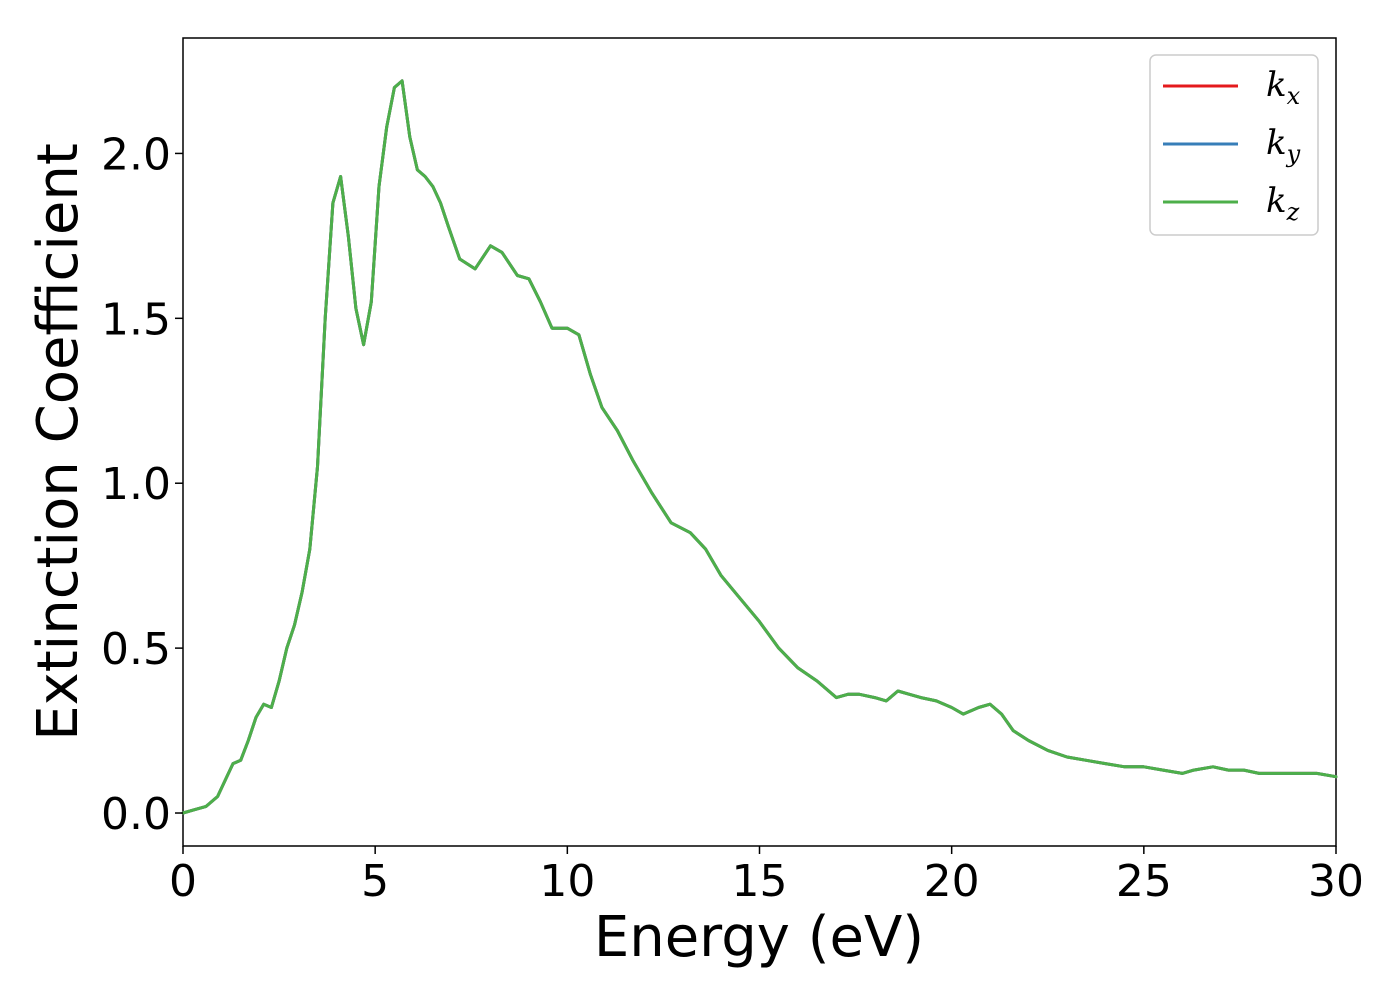  I want to click on y-axis-title: Extinction Coefficient, so click(58, 442).